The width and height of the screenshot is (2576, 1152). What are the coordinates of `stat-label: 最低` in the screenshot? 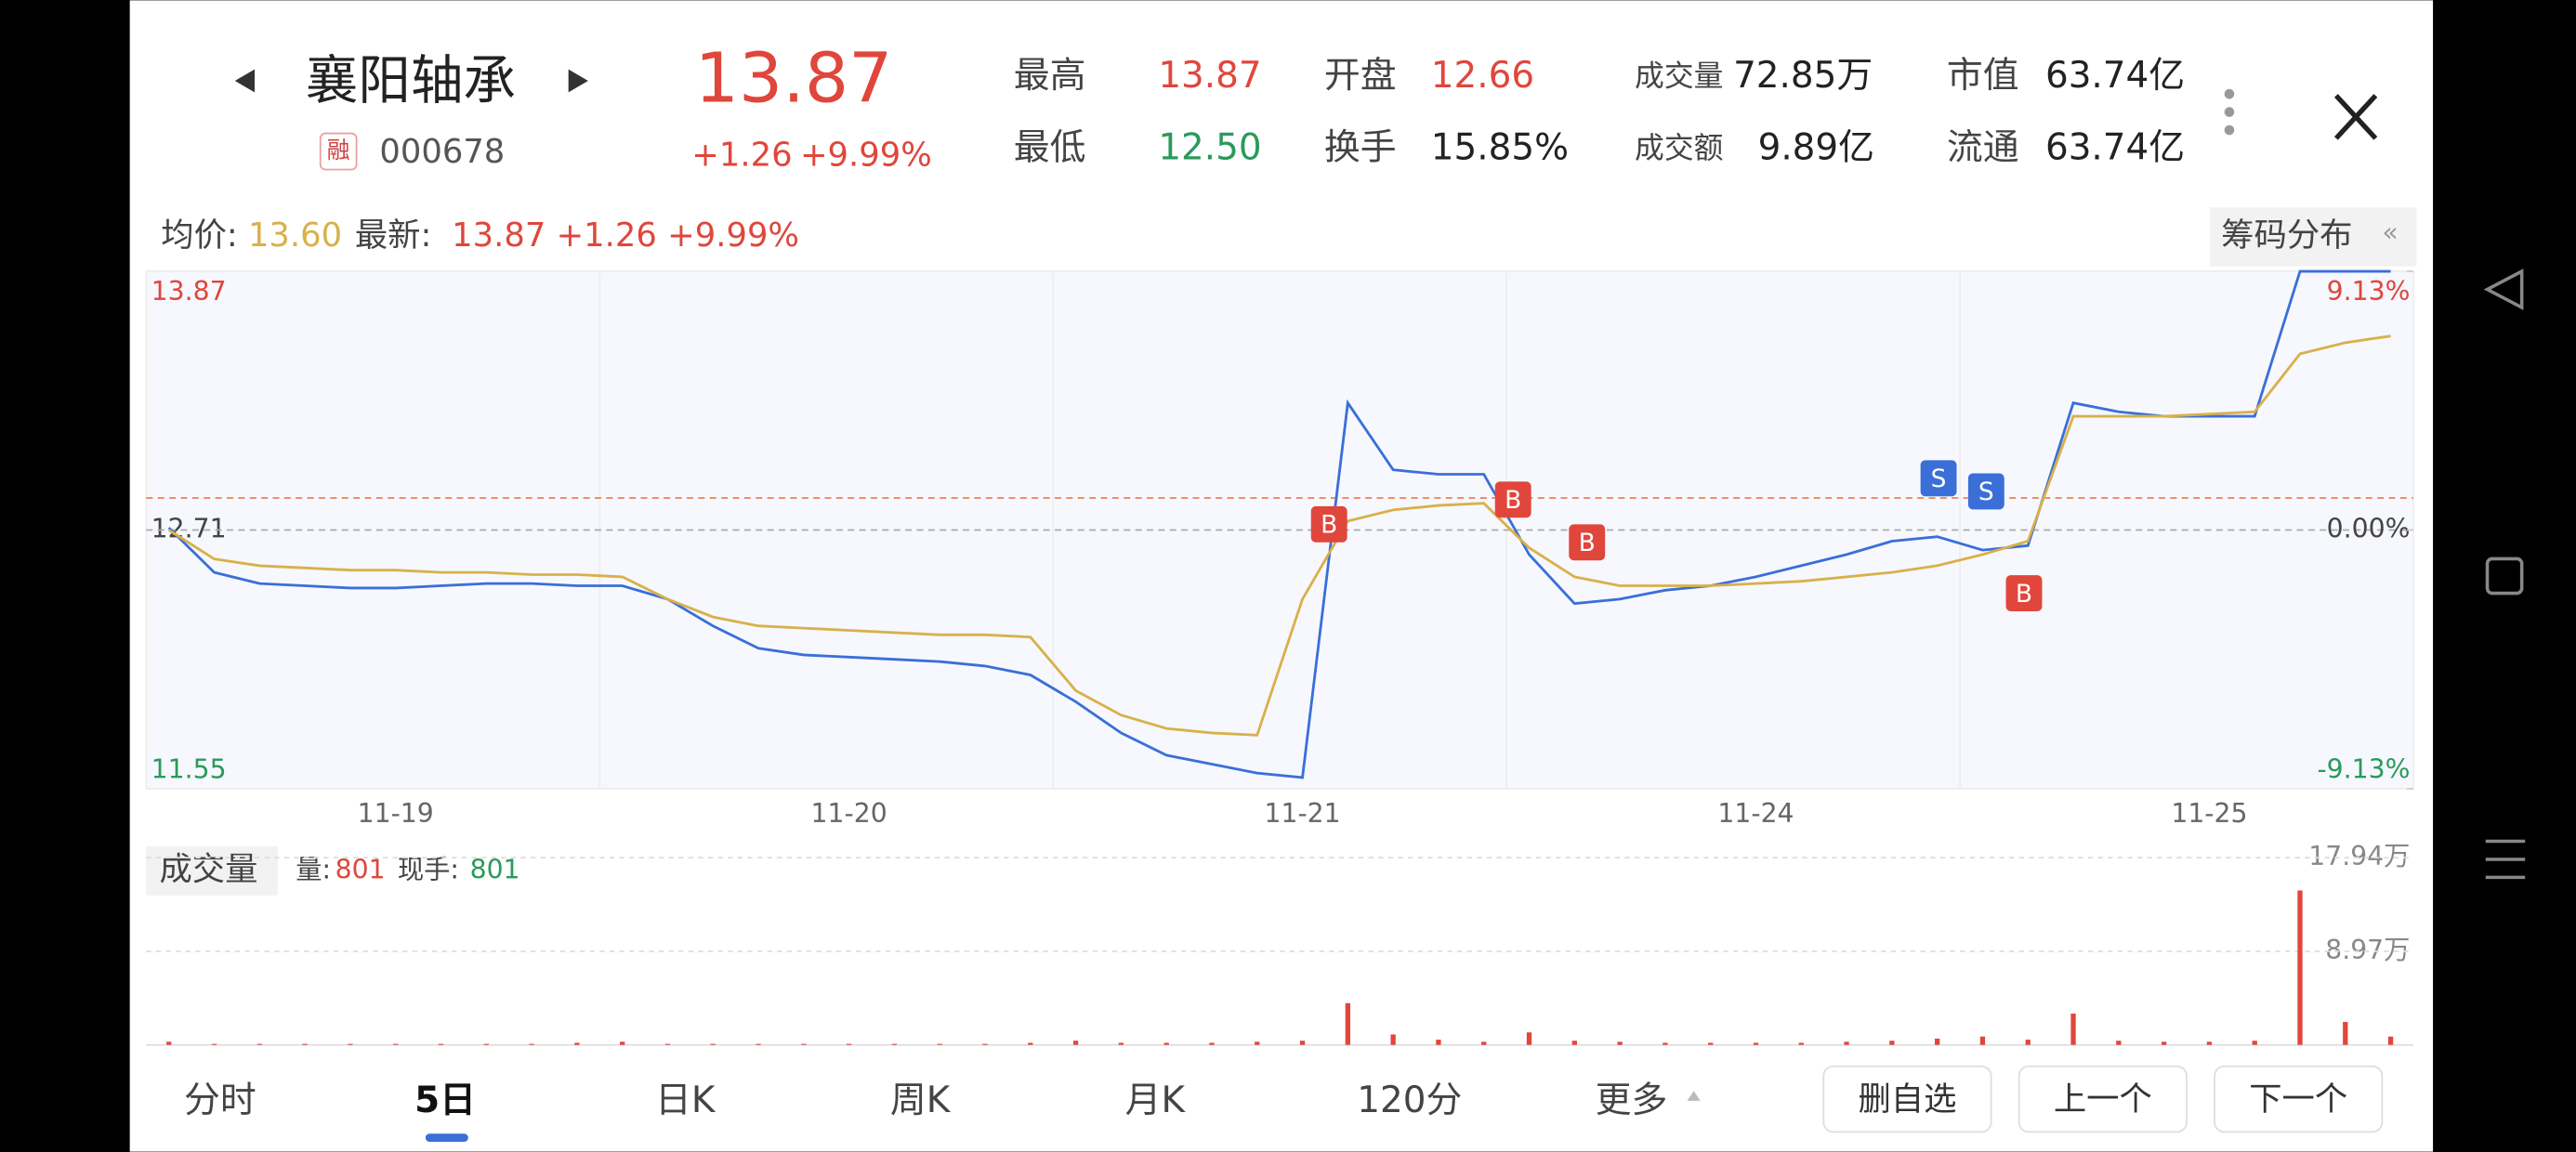 It's located at (1050, 148).